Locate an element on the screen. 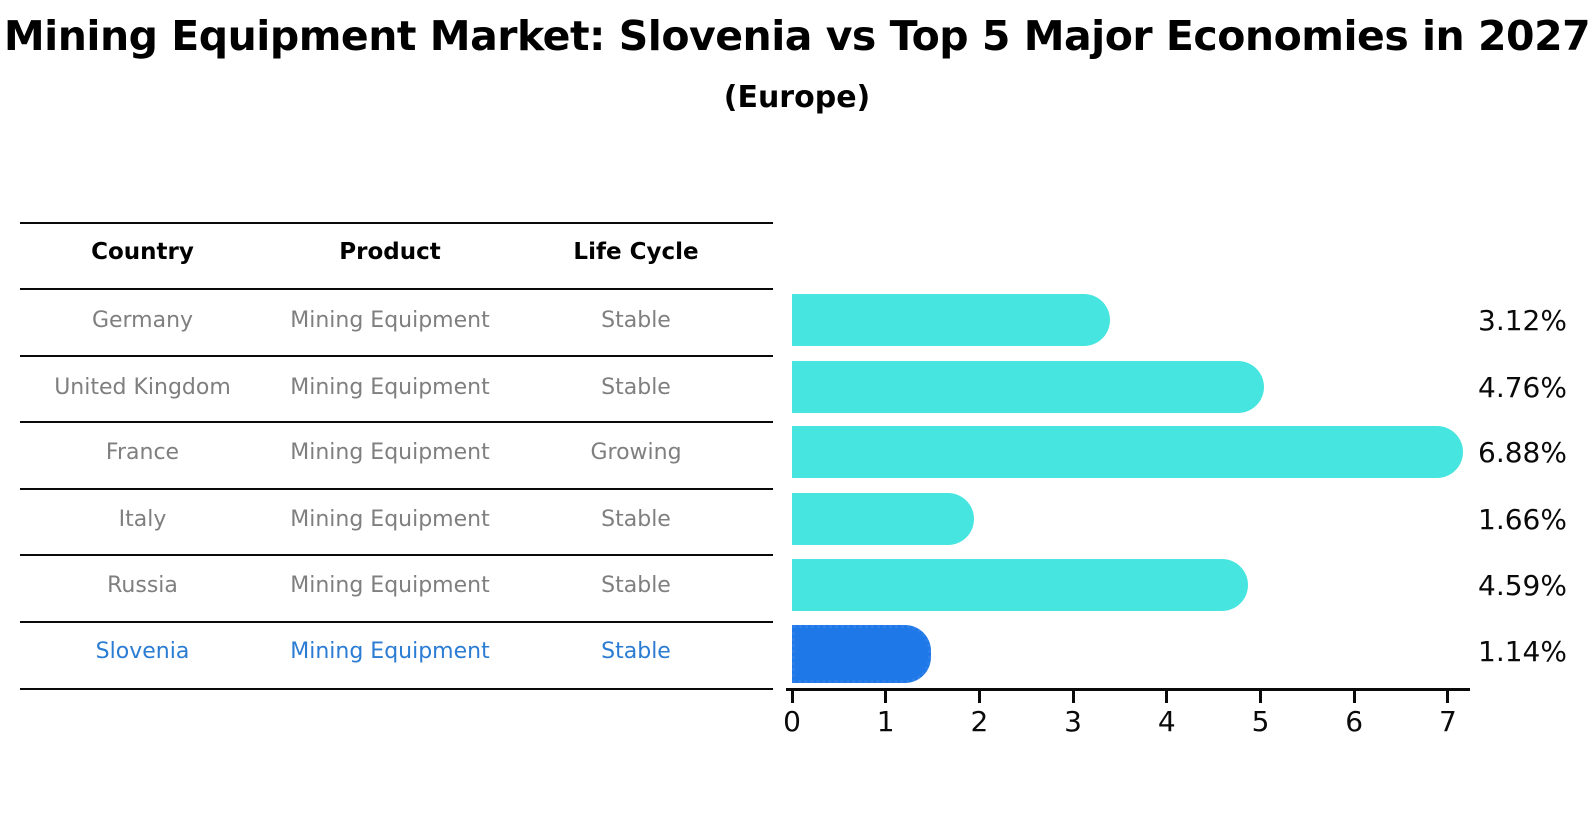  table-row: United Kingdom Mining Equipment Stable is located at coordinates (396, 387).